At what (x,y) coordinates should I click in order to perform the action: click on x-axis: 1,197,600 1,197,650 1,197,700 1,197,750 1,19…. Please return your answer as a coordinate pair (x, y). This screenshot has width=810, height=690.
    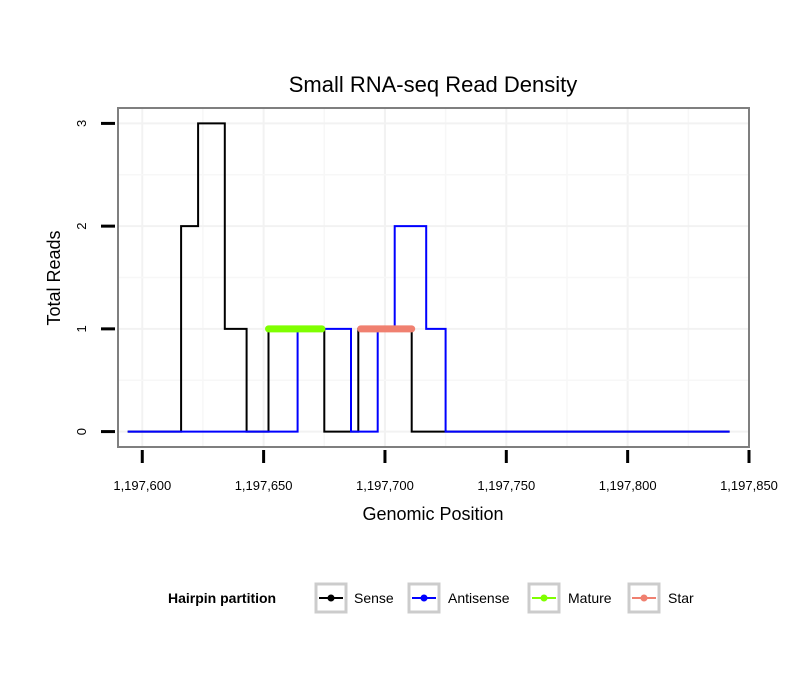
    Looking at the image, I should click on (445, 471).